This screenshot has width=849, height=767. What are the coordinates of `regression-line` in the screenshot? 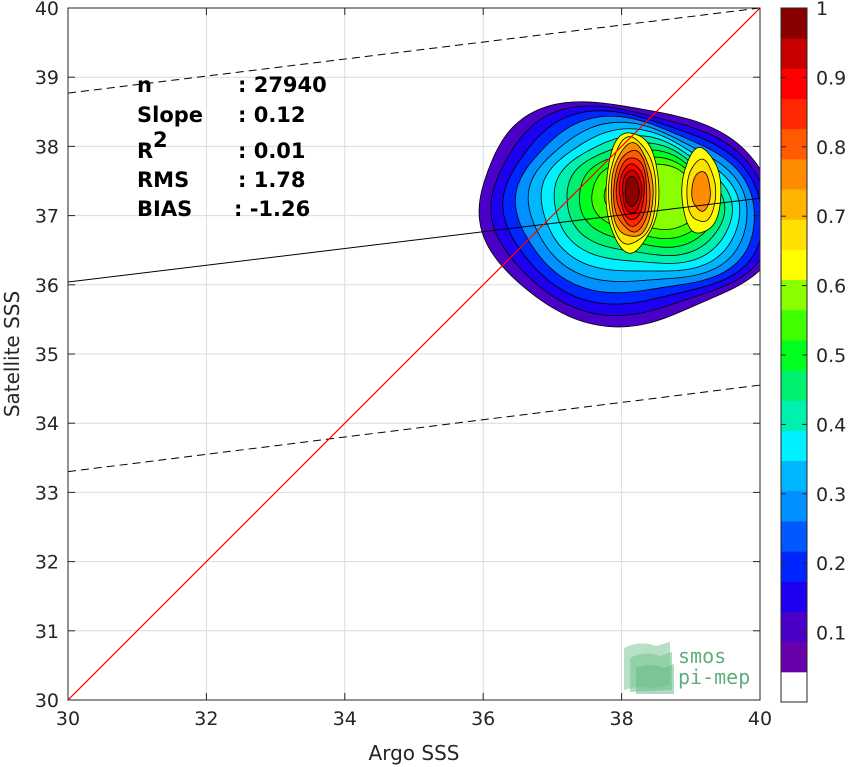 It's located at (414, 240).